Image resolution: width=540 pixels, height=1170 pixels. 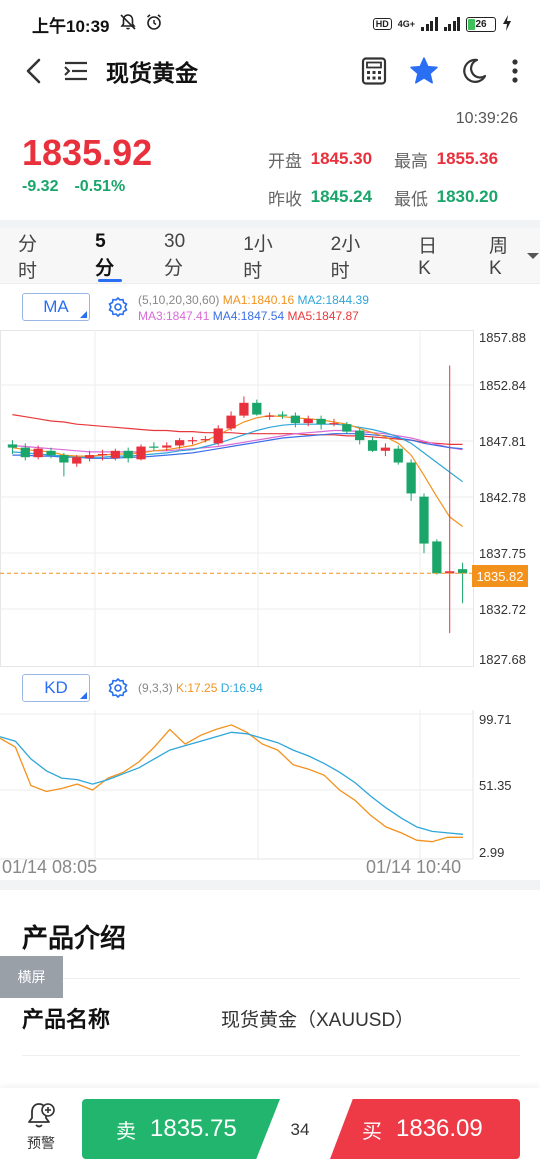 What do you see at coordinates (474, 71) in the screenshot?
I see `night-mode-icon` at bounding box center [474, 71].